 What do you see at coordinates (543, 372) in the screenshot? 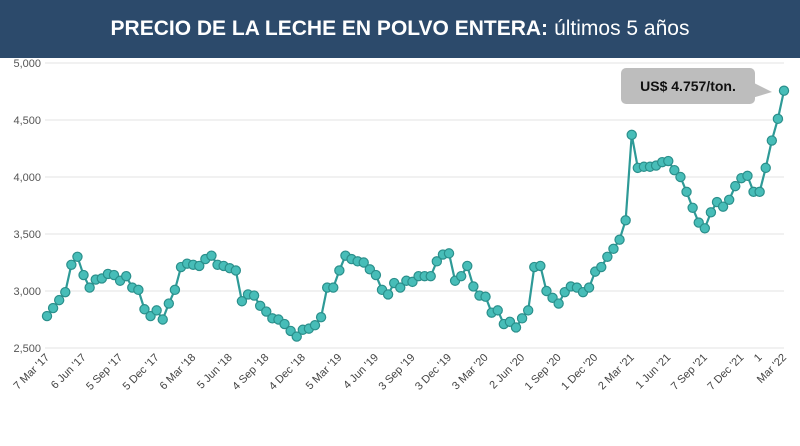
I see `x-tick-label: 1 Sep '20` at bounding box center [543, 372].